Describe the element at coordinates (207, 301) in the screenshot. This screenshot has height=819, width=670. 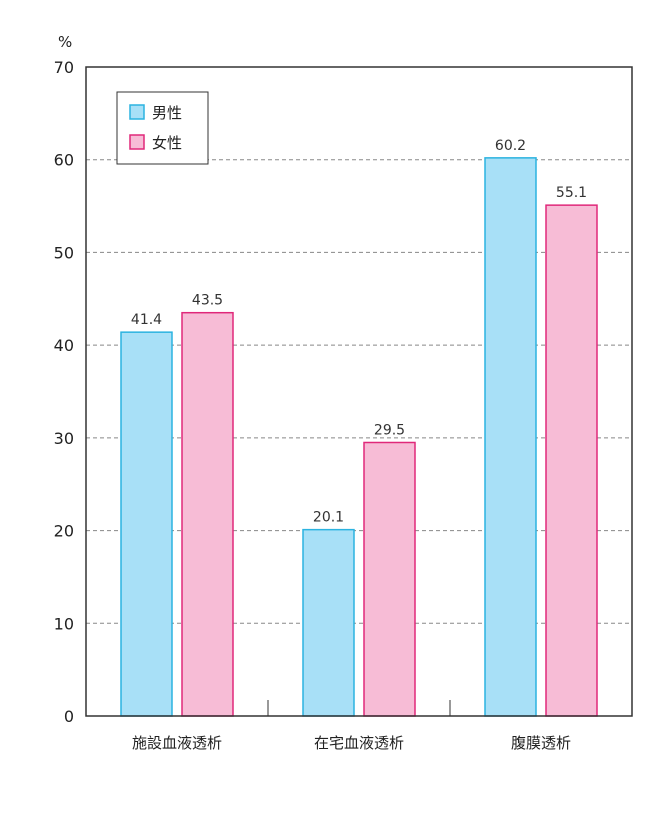
I see `data-label: 43.5` at that location.